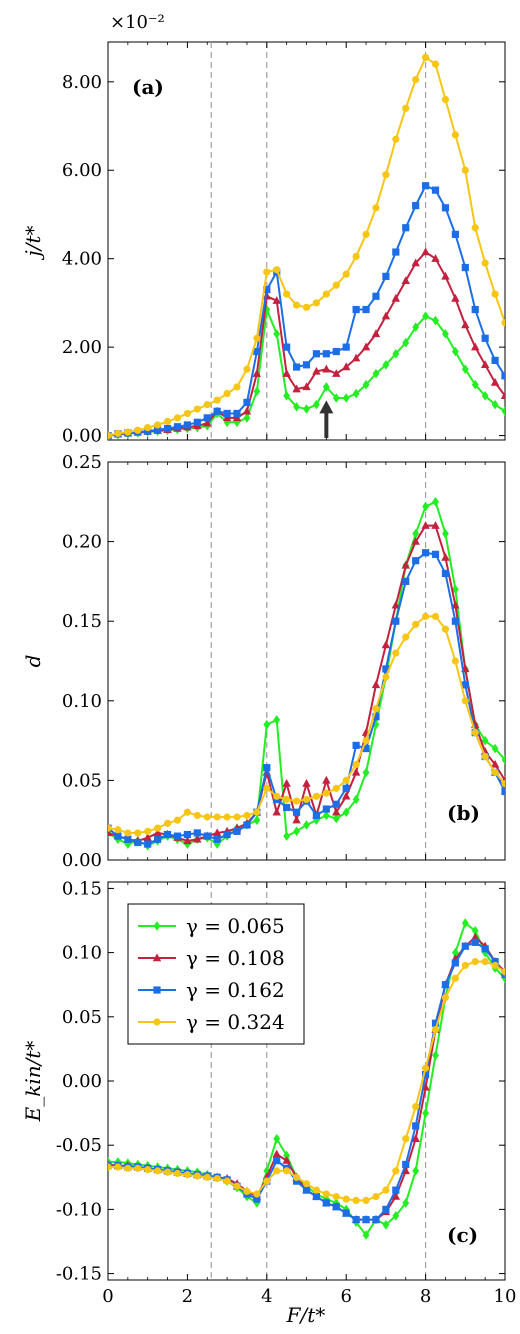  What do you see at coordinates (82, 82) in the screenshot?
I see `y-tick-label: 8.00` at bounding box center [82, 82].